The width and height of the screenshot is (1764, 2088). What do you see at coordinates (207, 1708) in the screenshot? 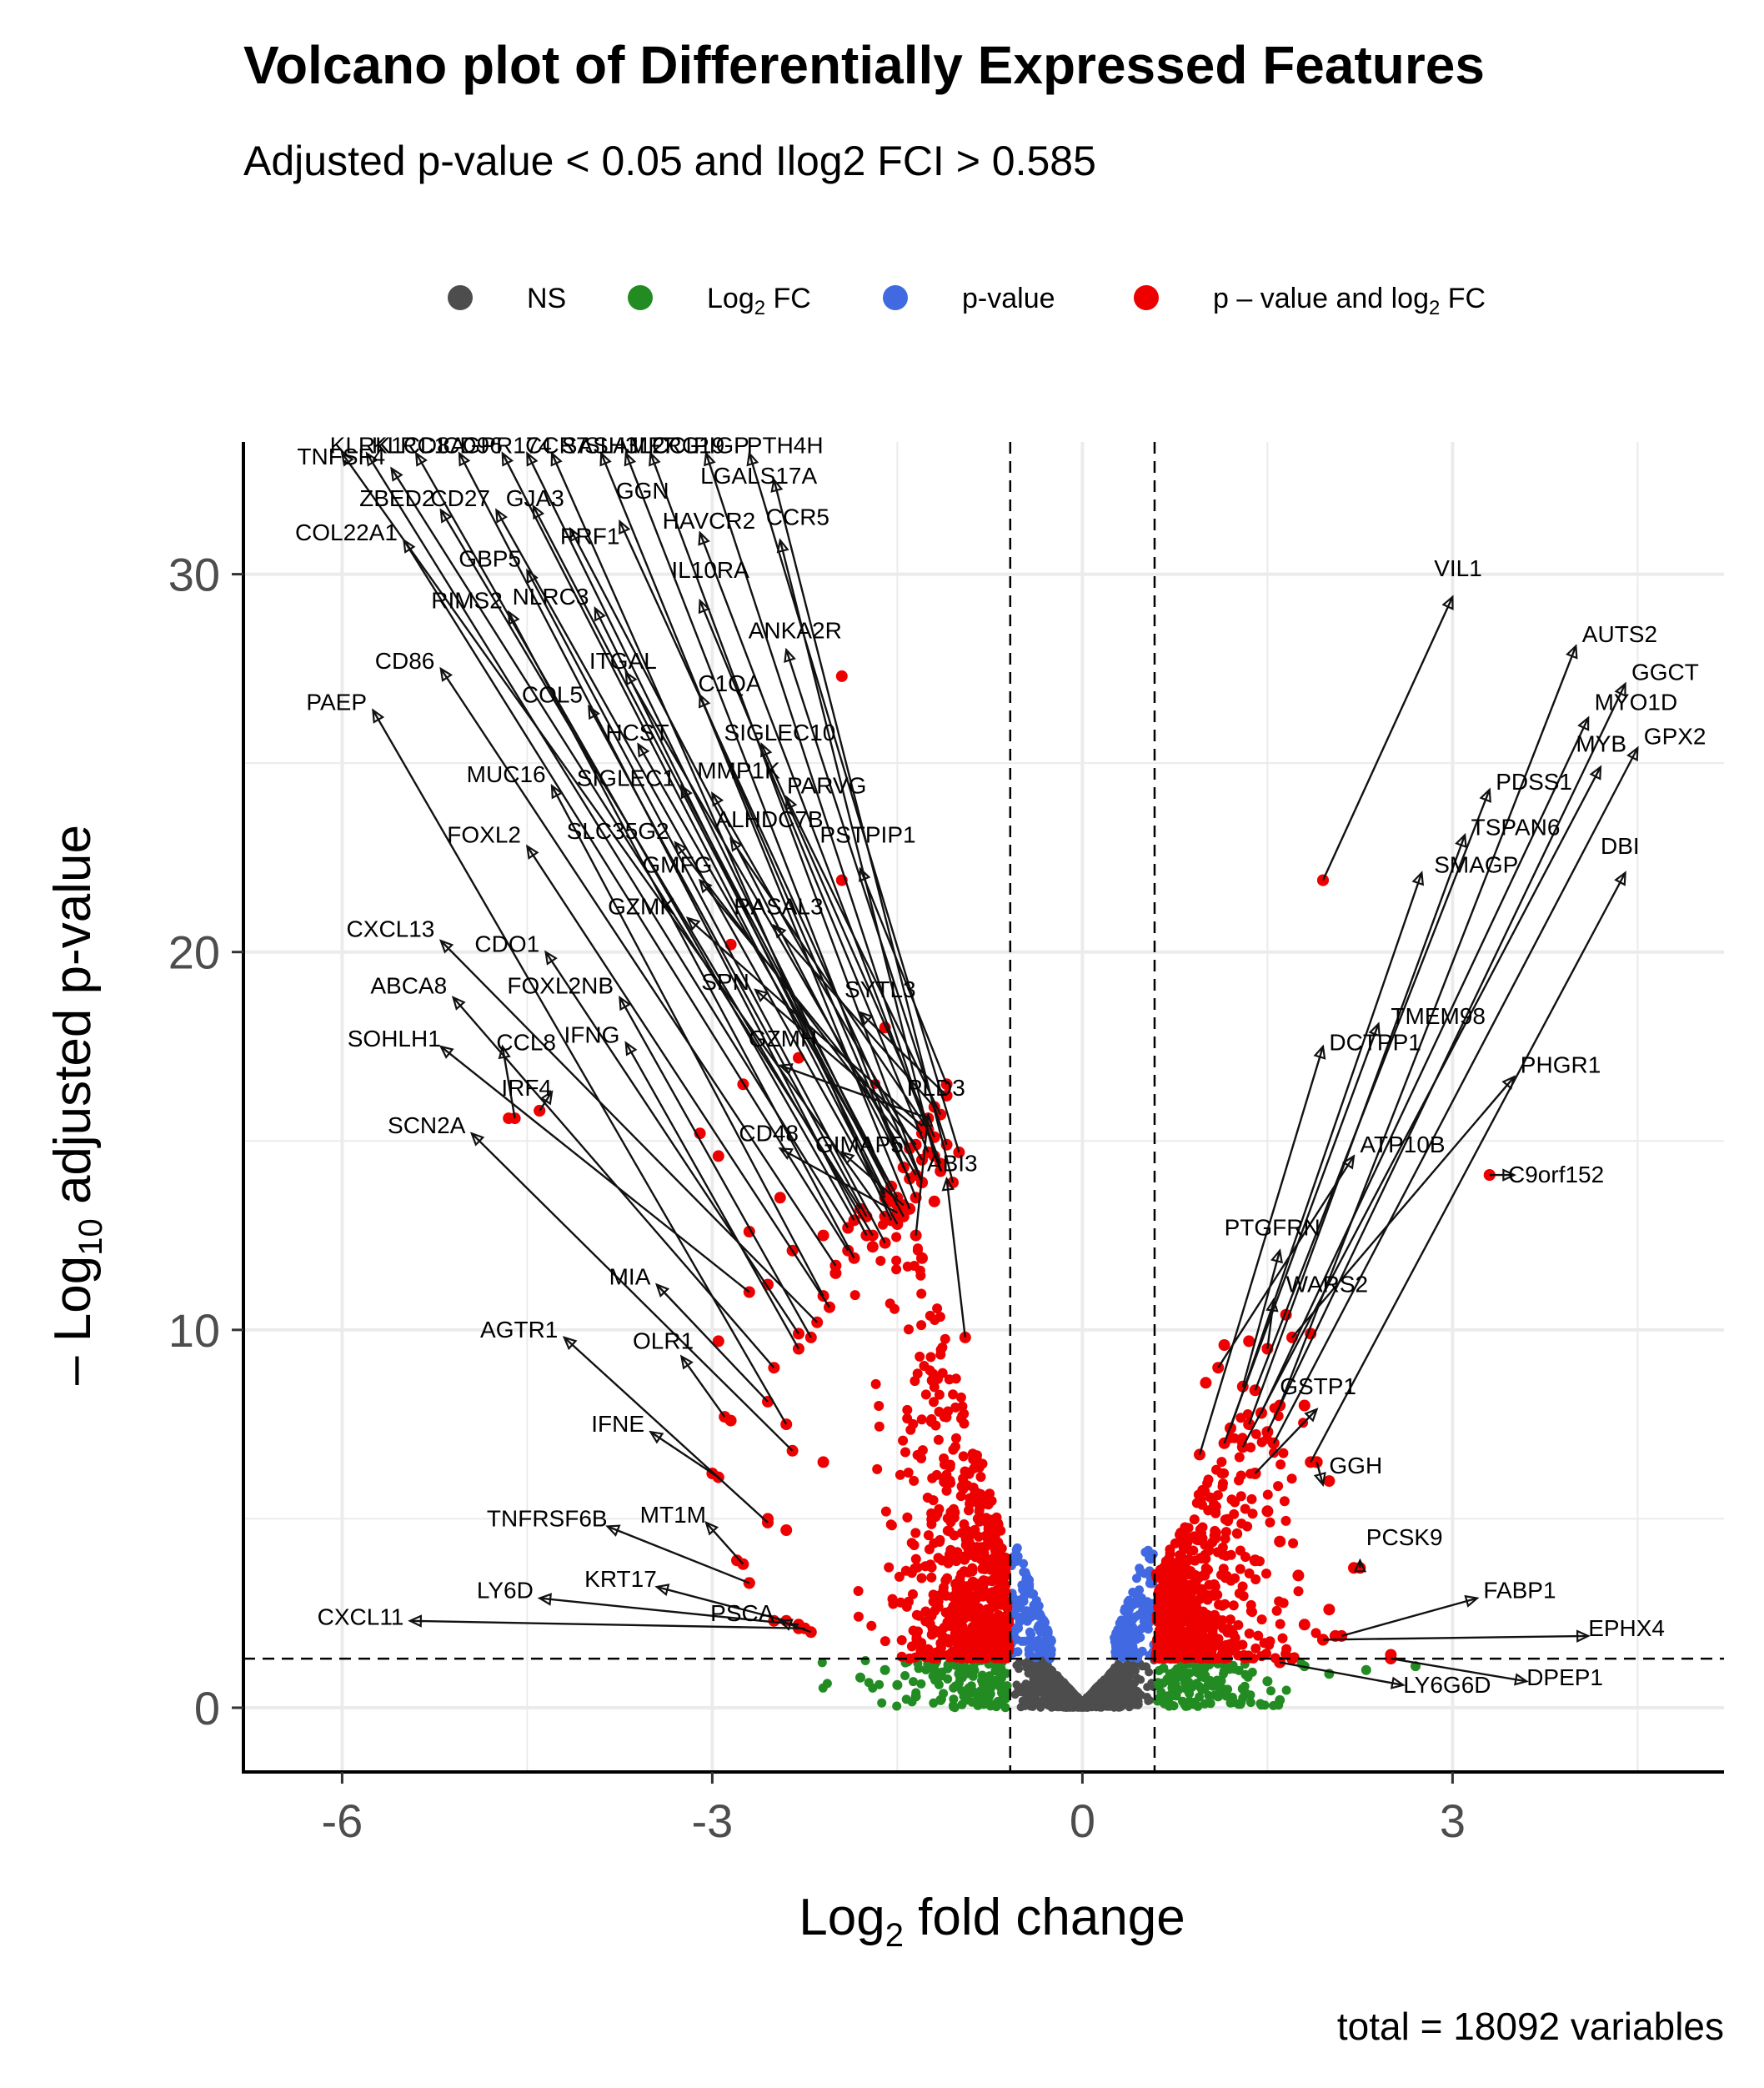
I see `y-tick-label: 0` at bounding box center [207, 1708].